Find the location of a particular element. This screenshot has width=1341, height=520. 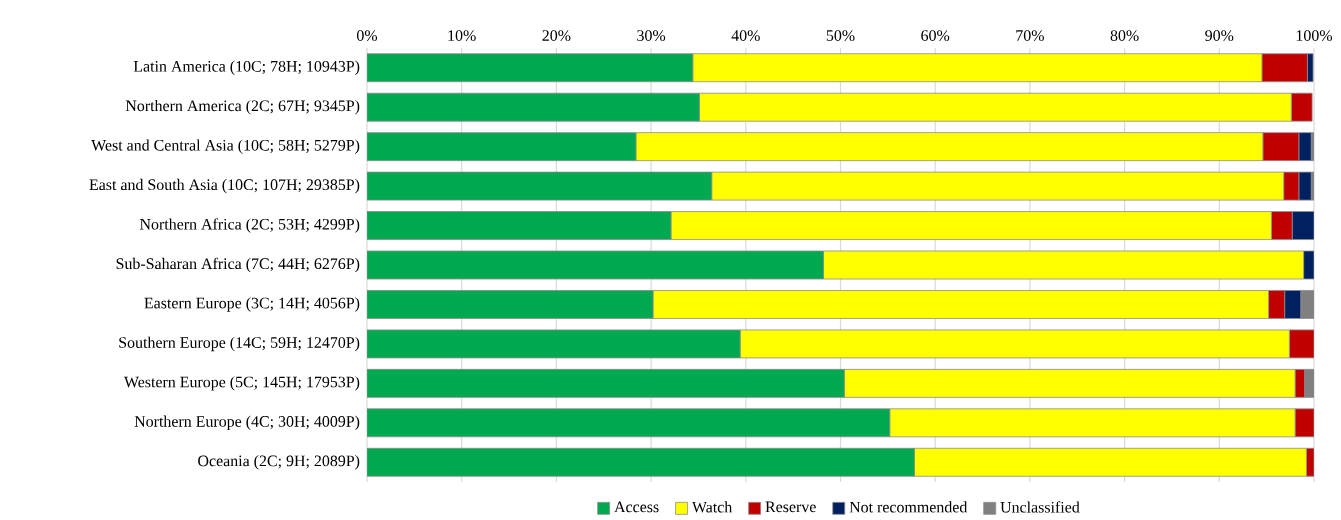

x-tick-label: 30% is located at coordinates (651, 35).